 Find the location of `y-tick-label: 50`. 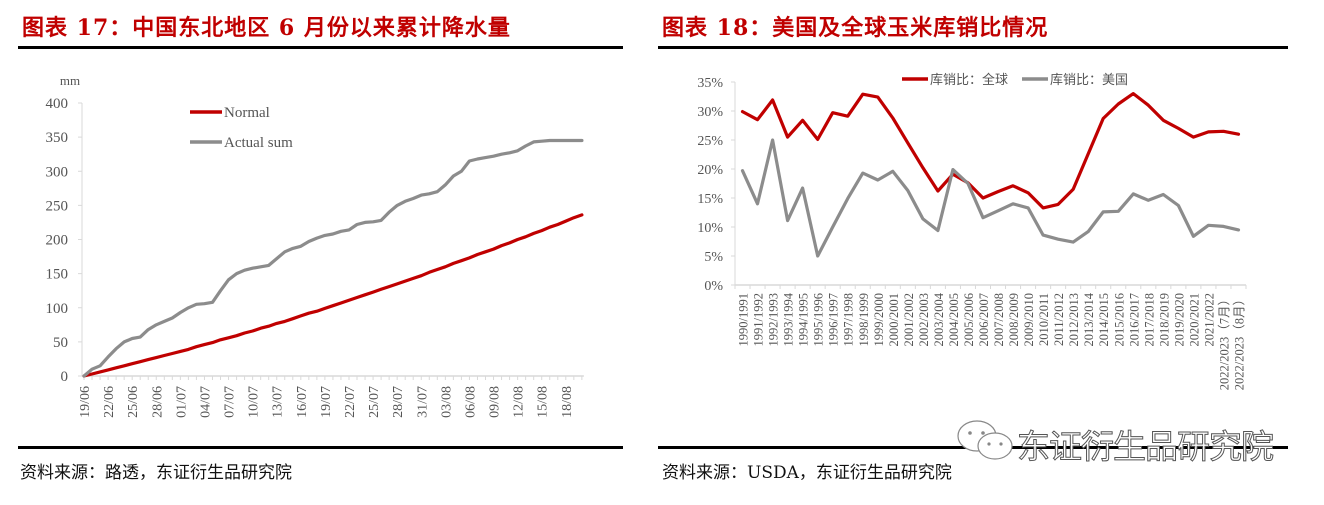

y-tick-label: 50 is located at coordinates (60, 343).